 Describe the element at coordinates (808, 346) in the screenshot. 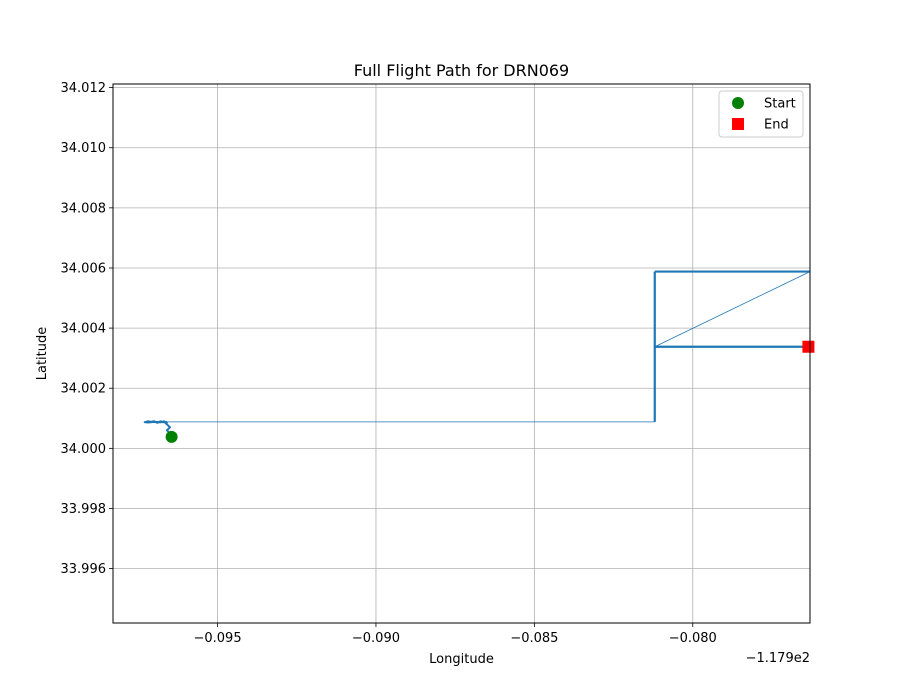

I see `end-marker` at that location.